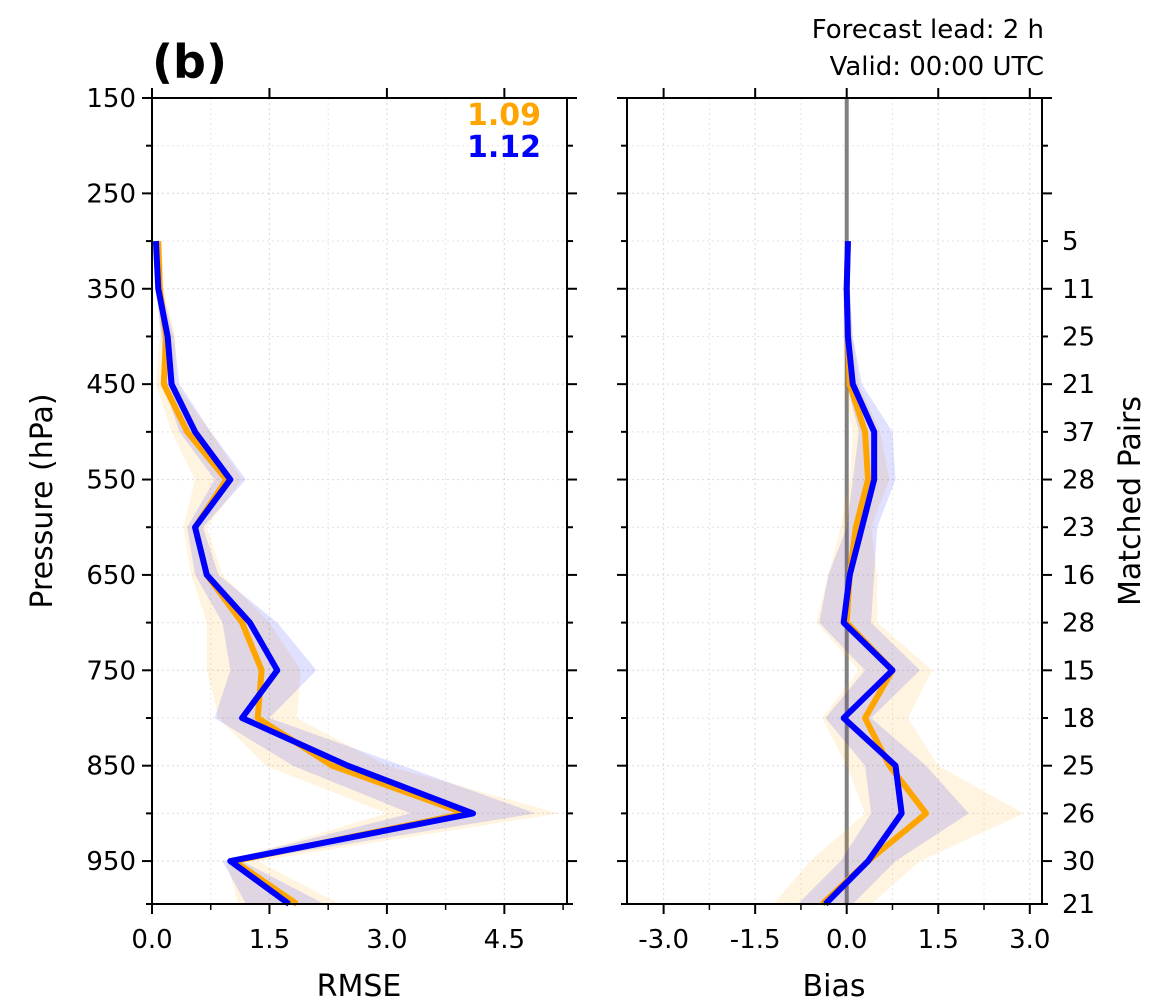 The height and width of the screenshot is (1006, 1152). What do you see at coordinates (111, 767) in the screenshot?
I see `pressure-tick-label: 850` at bounding box center [111, 767].